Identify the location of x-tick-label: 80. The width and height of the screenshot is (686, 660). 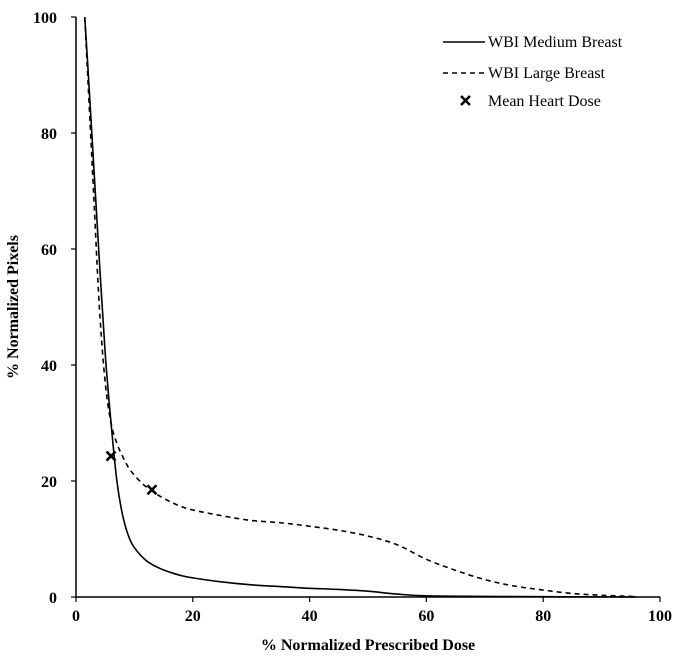
(543, 616).